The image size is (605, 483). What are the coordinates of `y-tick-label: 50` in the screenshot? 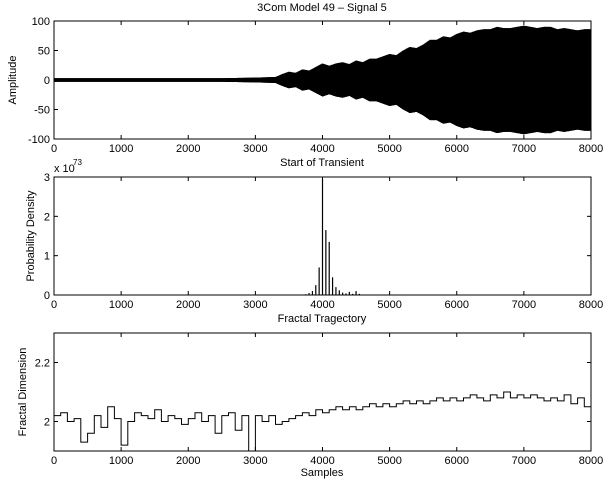 It's located at (44, 52).